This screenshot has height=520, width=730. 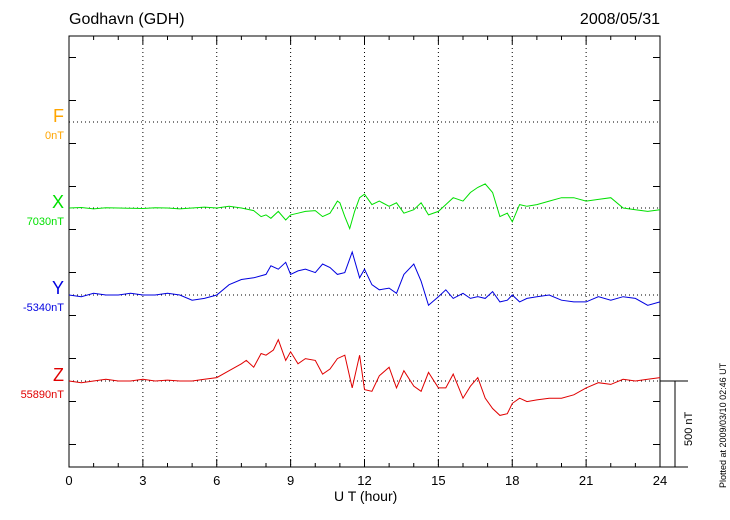 I want to click on component-z-baseline: 55890nT, so click(x=42, y=395).